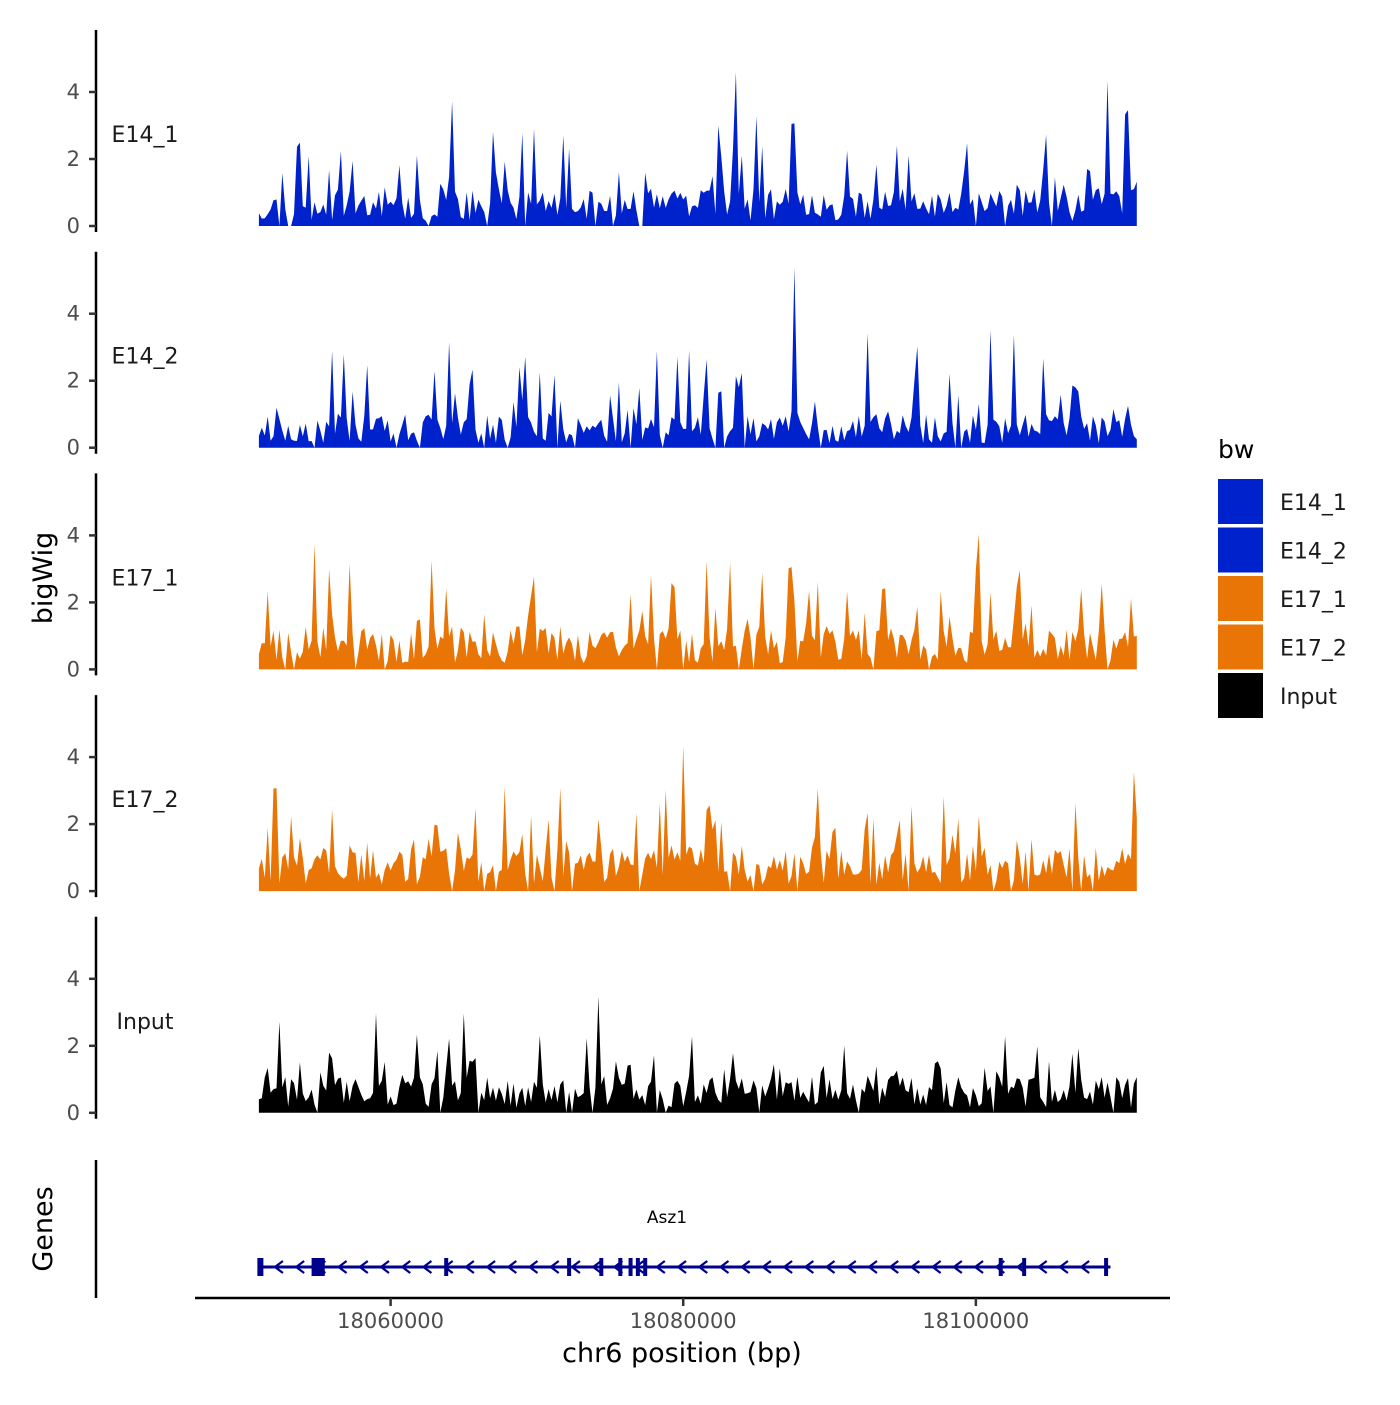 The width and height of the screenshot is (1400, 1405). I want to click on track-label: Input, so click(145, 1022).